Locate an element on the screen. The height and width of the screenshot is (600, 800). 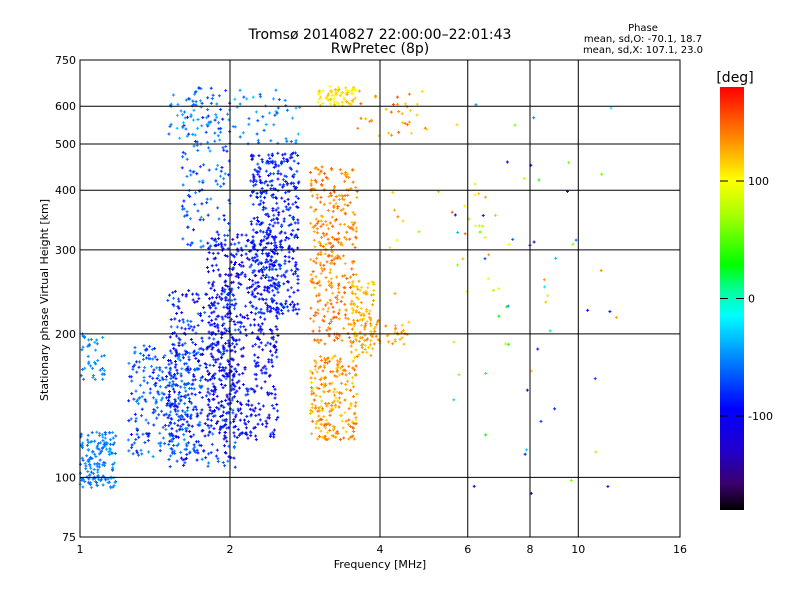
phase-box-line1: mean, sd,O: -70.1, 18.7 is located at coordinates (643, 39).